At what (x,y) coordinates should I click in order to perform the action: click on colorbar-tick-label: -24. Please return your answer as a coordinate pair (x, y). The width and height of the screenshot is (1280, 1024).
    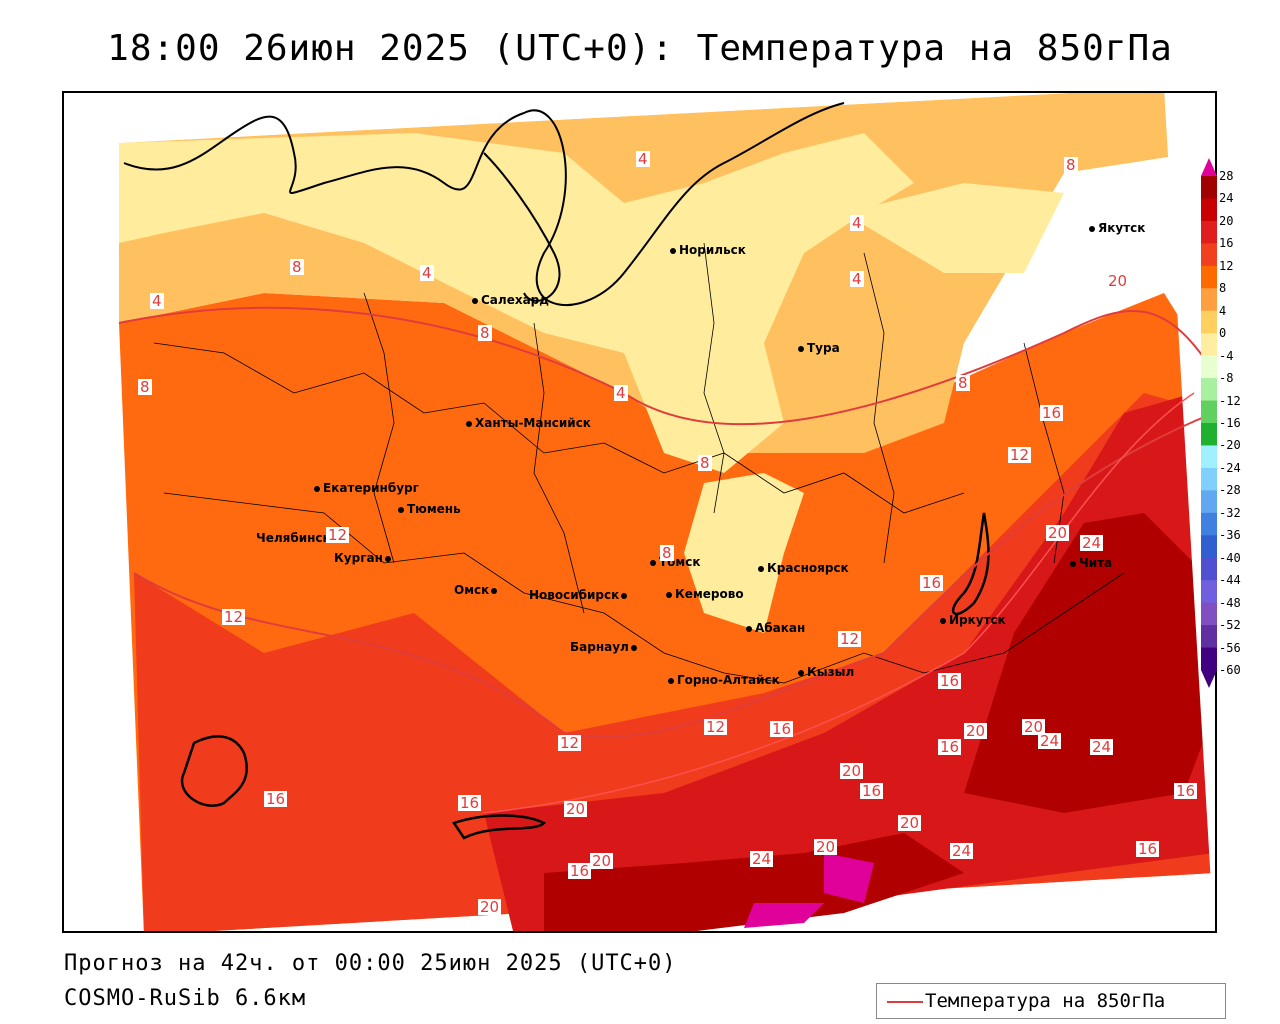
    Looking at the image, I should click on (1230, 467).